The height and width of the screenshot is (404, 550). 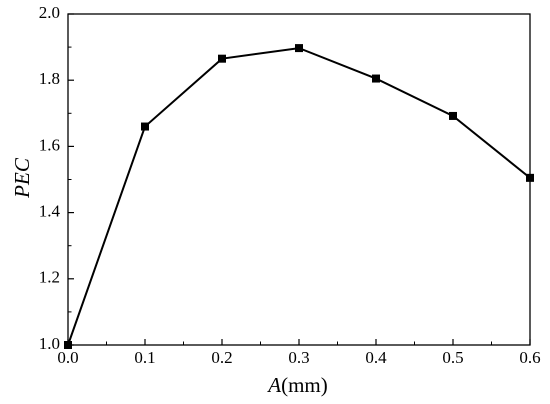 I want to click on y-tick-label: 1.6, so click(x=49, y=144).